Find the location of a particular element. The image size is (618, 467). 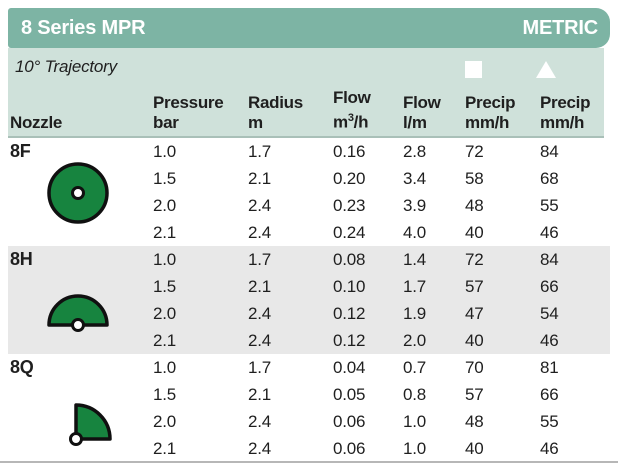

table-cell: 0.7 is located at coordinates (415, 367).